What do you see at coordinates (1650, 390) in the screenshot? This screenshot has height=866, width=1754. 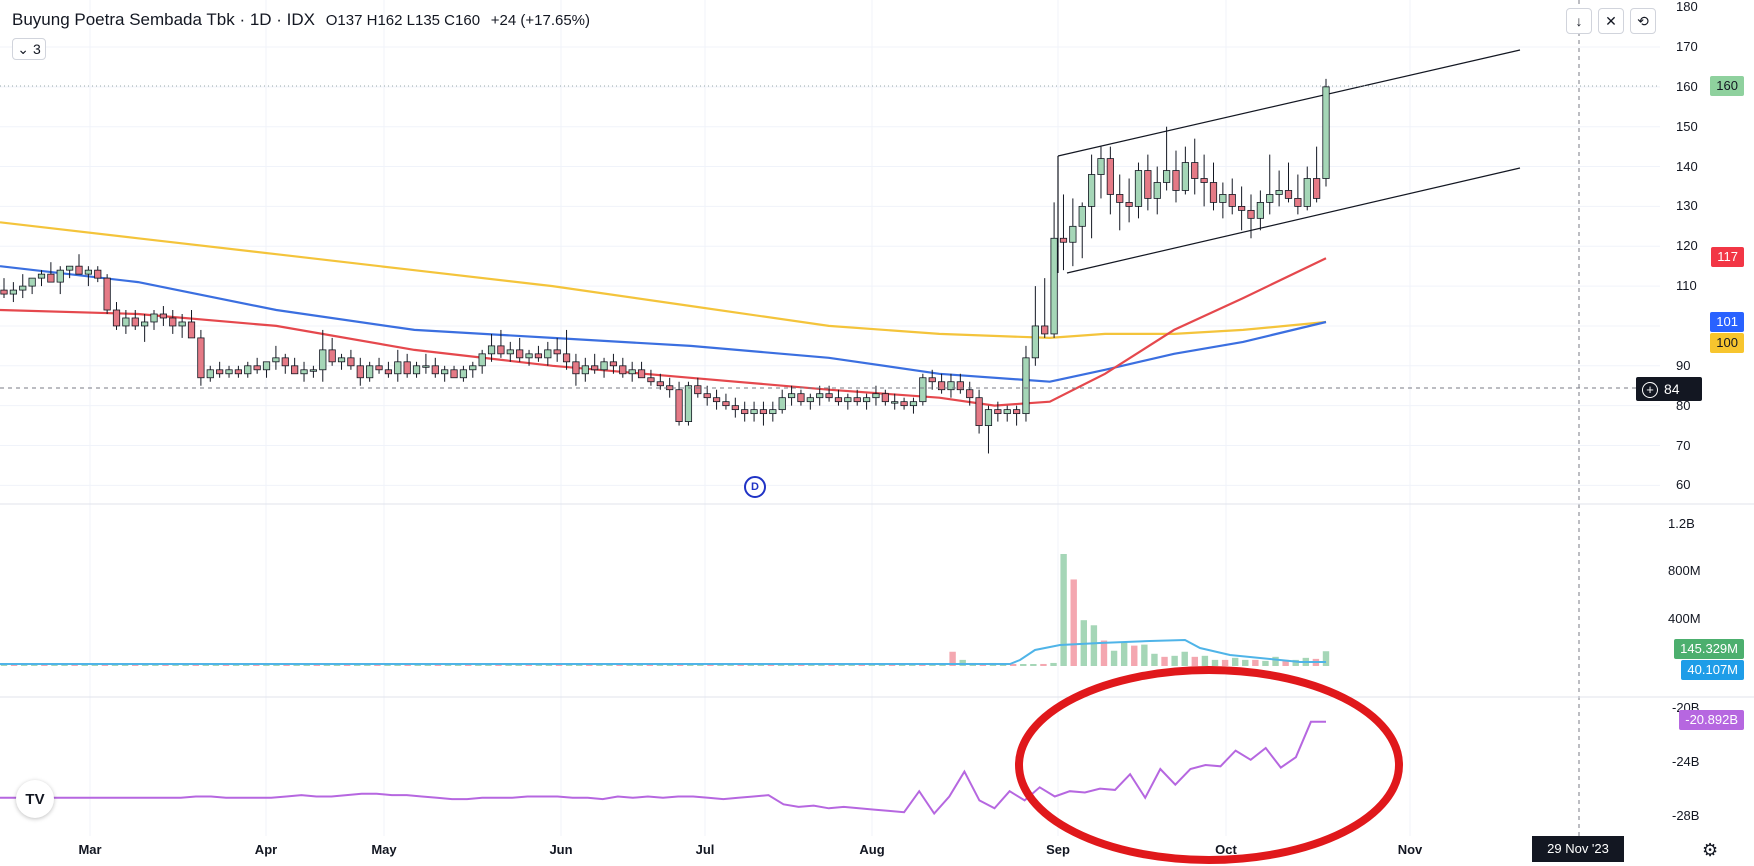 I see `plus-icon: +` at bounding box center [1650, 390].